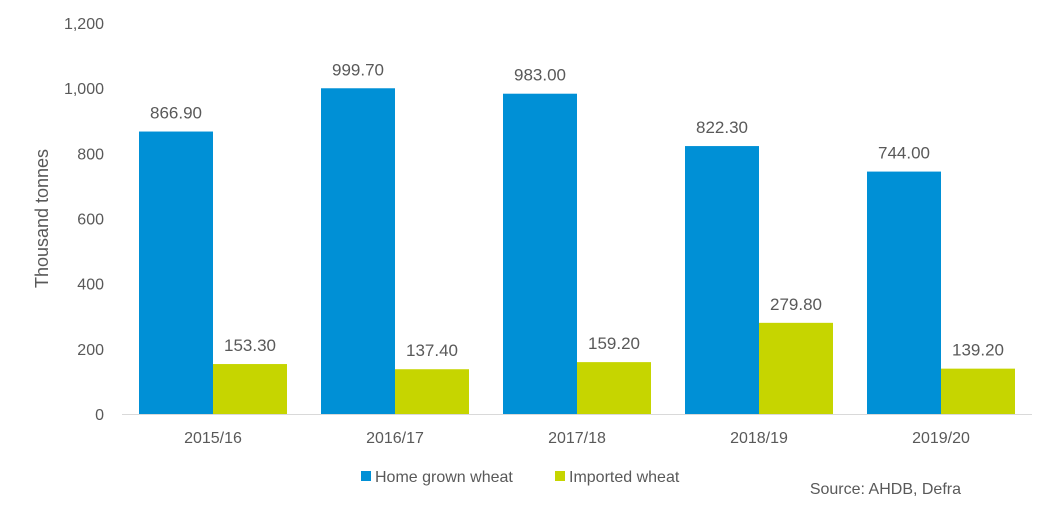 The image size is (1056, 513). Describe the element at coordinates (520, 477) in the screenshot. I see `legend: Home grown wheat Imported wheat` at that location.